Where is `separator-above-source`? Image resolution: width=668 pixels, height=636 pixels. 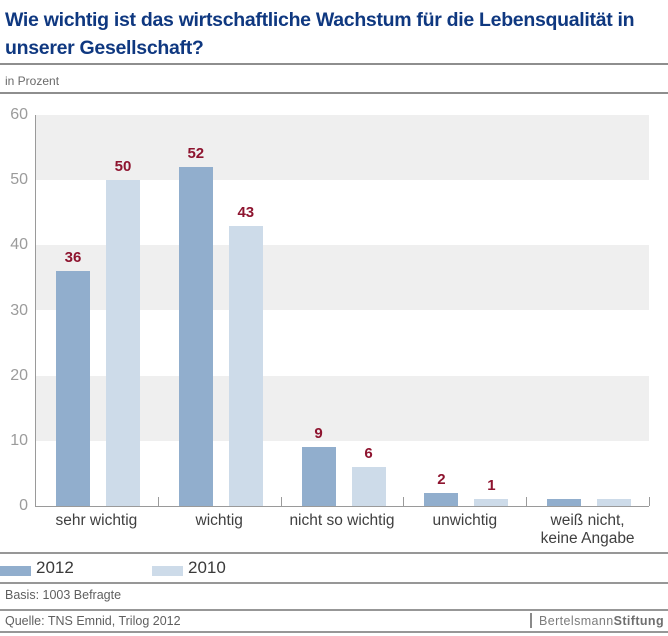 separator-above-source is located at coordinates (334, 610).